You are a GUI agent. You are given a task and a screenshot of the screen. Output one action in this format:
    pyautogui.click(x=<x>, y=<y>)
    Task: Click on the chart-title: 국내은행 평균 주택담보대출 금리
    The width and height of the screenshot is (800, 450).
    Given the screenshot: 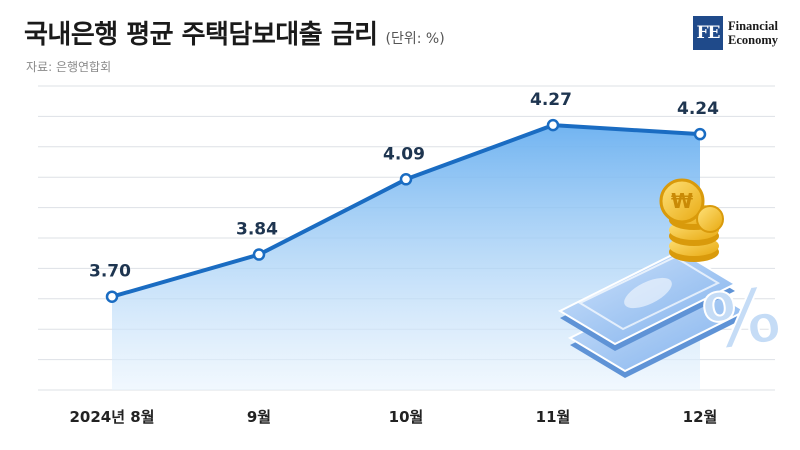 What is the action you would take?
    pyautogui.click(x=201, y=35)
    